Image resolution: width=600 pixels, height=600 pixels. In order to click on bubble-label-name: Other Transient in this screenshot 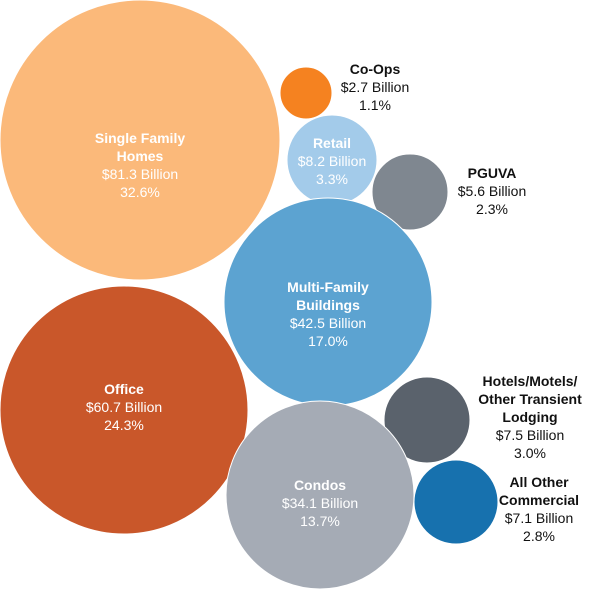, I will do `click(530, 399)`.